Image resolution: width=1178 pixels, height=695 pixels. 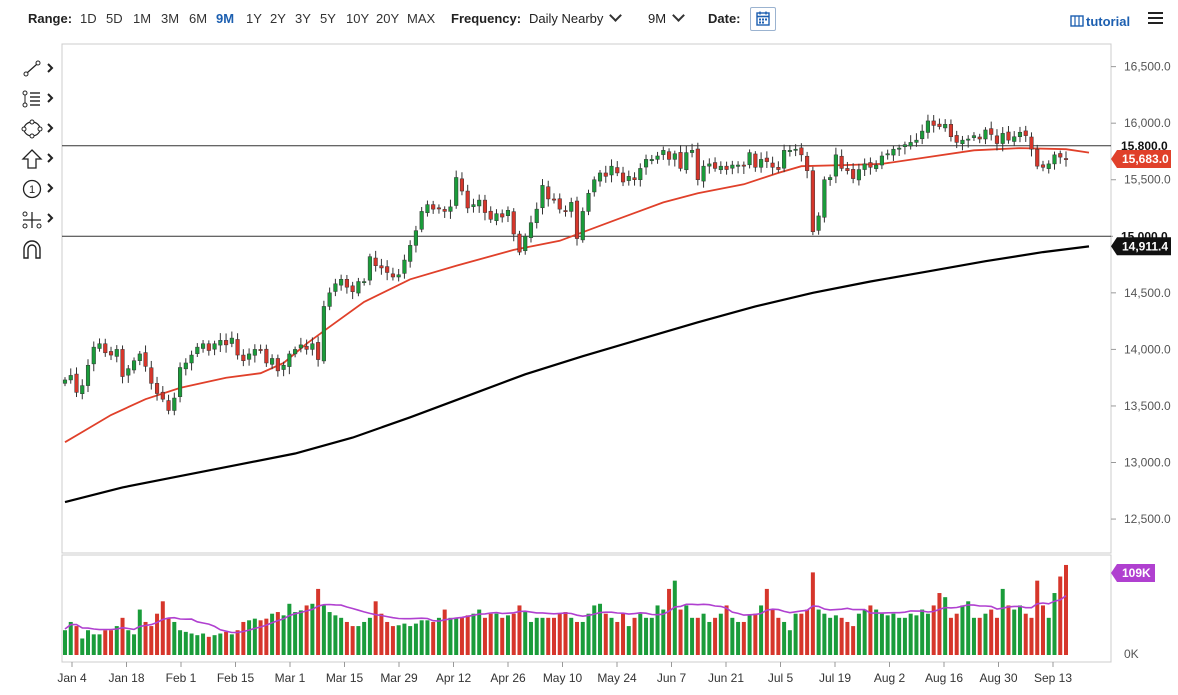 I want to click on range-1m-button: 1M, so click(x=142, y=18).